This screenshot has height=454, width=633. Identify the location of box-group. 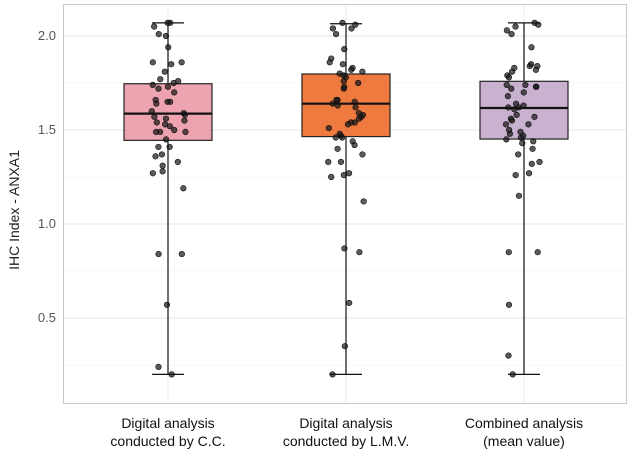
(524, 198).